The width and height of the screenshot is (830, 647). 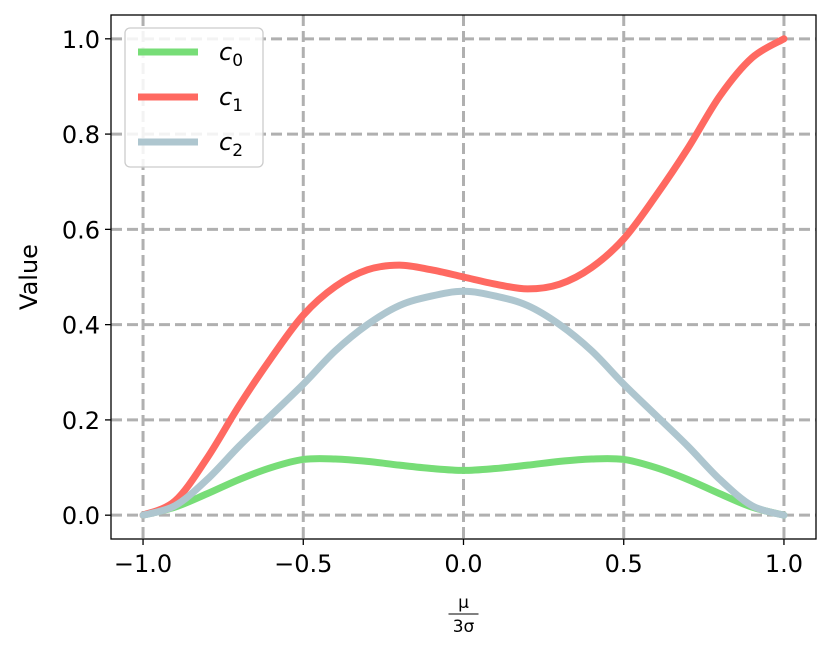 What do you see at coordinates (81, 135) in the screenshot?
I see `y-tick-label: 0.8` at bounding box center [81, 135].